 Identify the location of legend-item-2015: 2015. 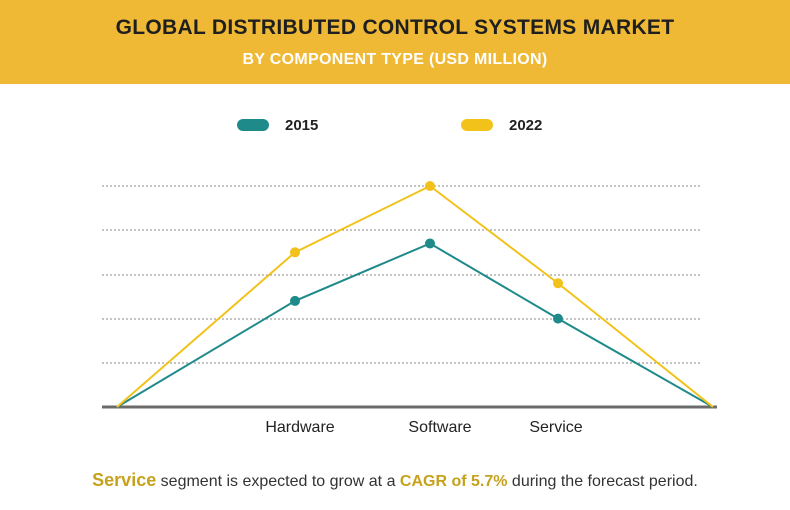
(277, 125).